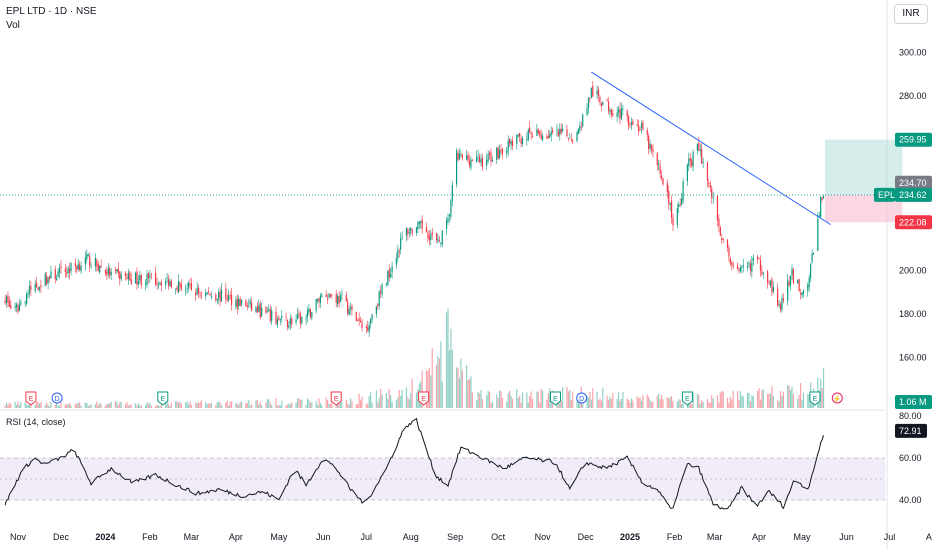 The height and width of the screenshot is (550, 932). What do you see at coordinates (36, 422) in the screenshot?
I see `rsi-label: RSI (14, close)` at bounding box center [36, 422].